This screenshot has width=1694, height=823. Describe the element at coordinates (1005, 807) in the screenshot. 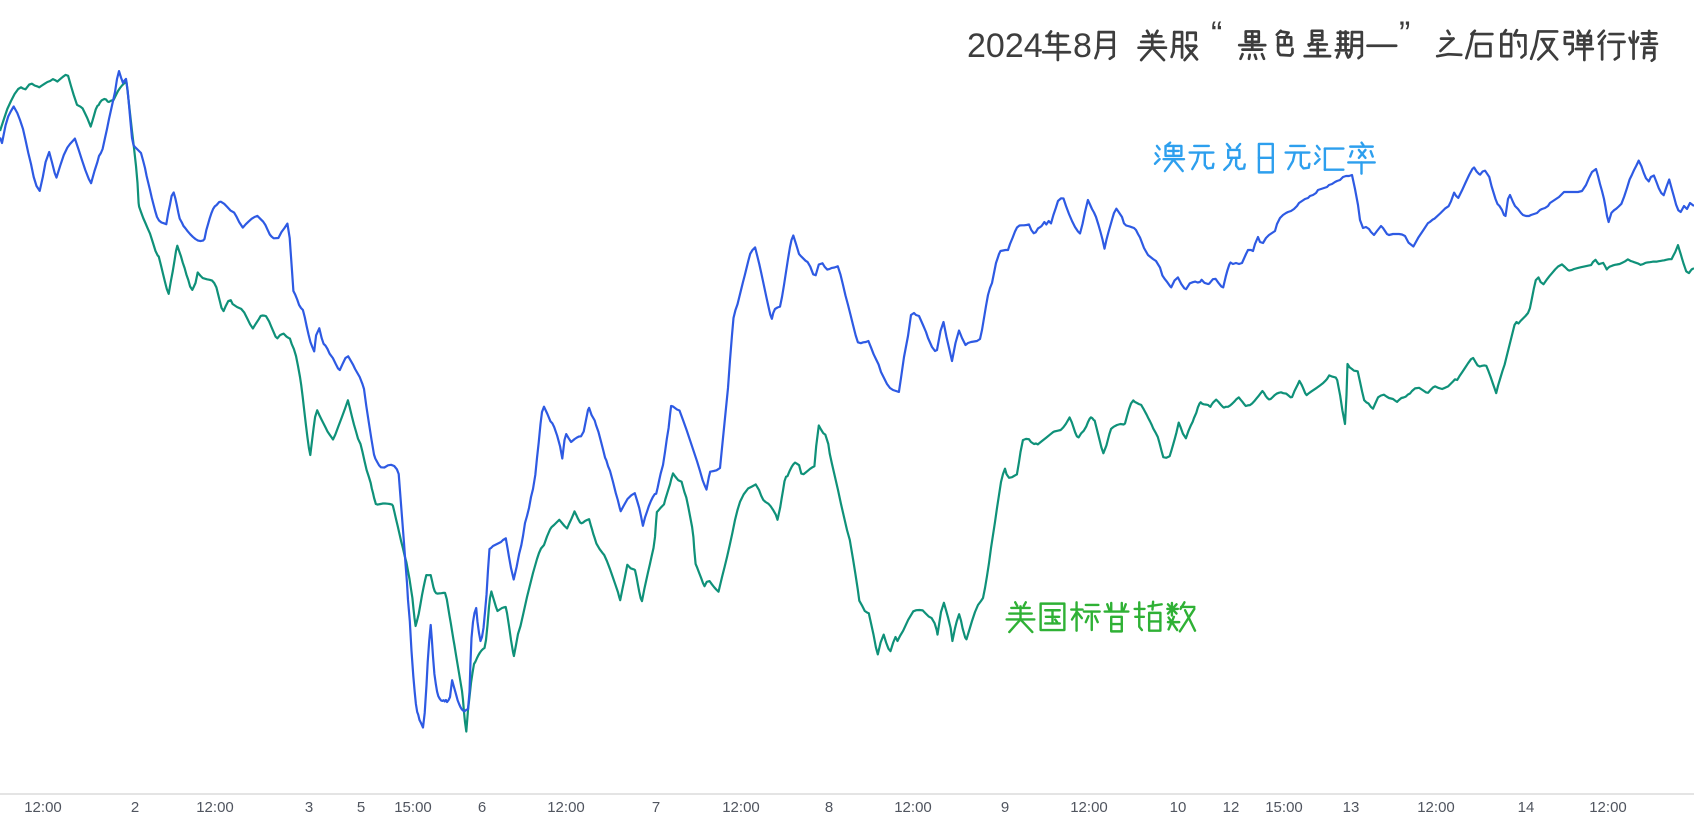

I see `svg-text: 9` at that location.